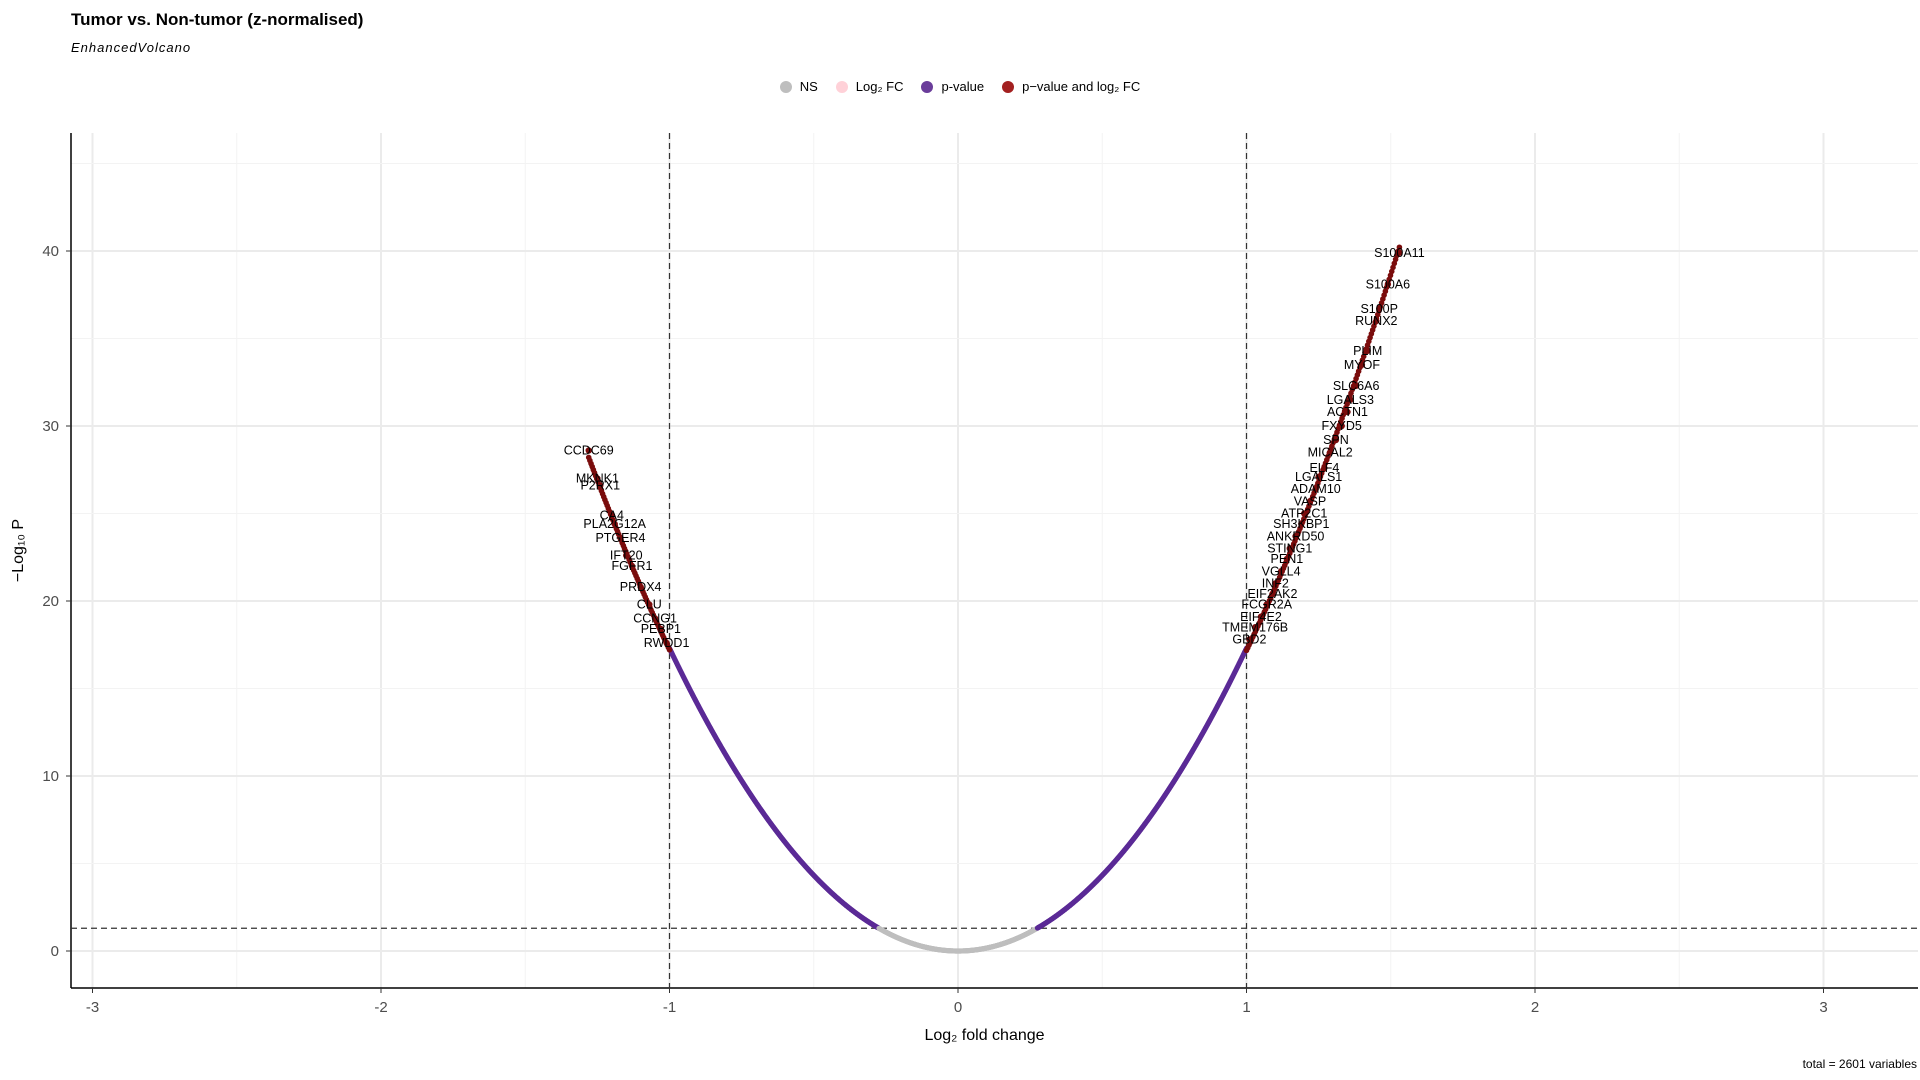 This screenshot has width=1920, height=1080. I want to click on gene-label: IFT20, so click(626, 556).